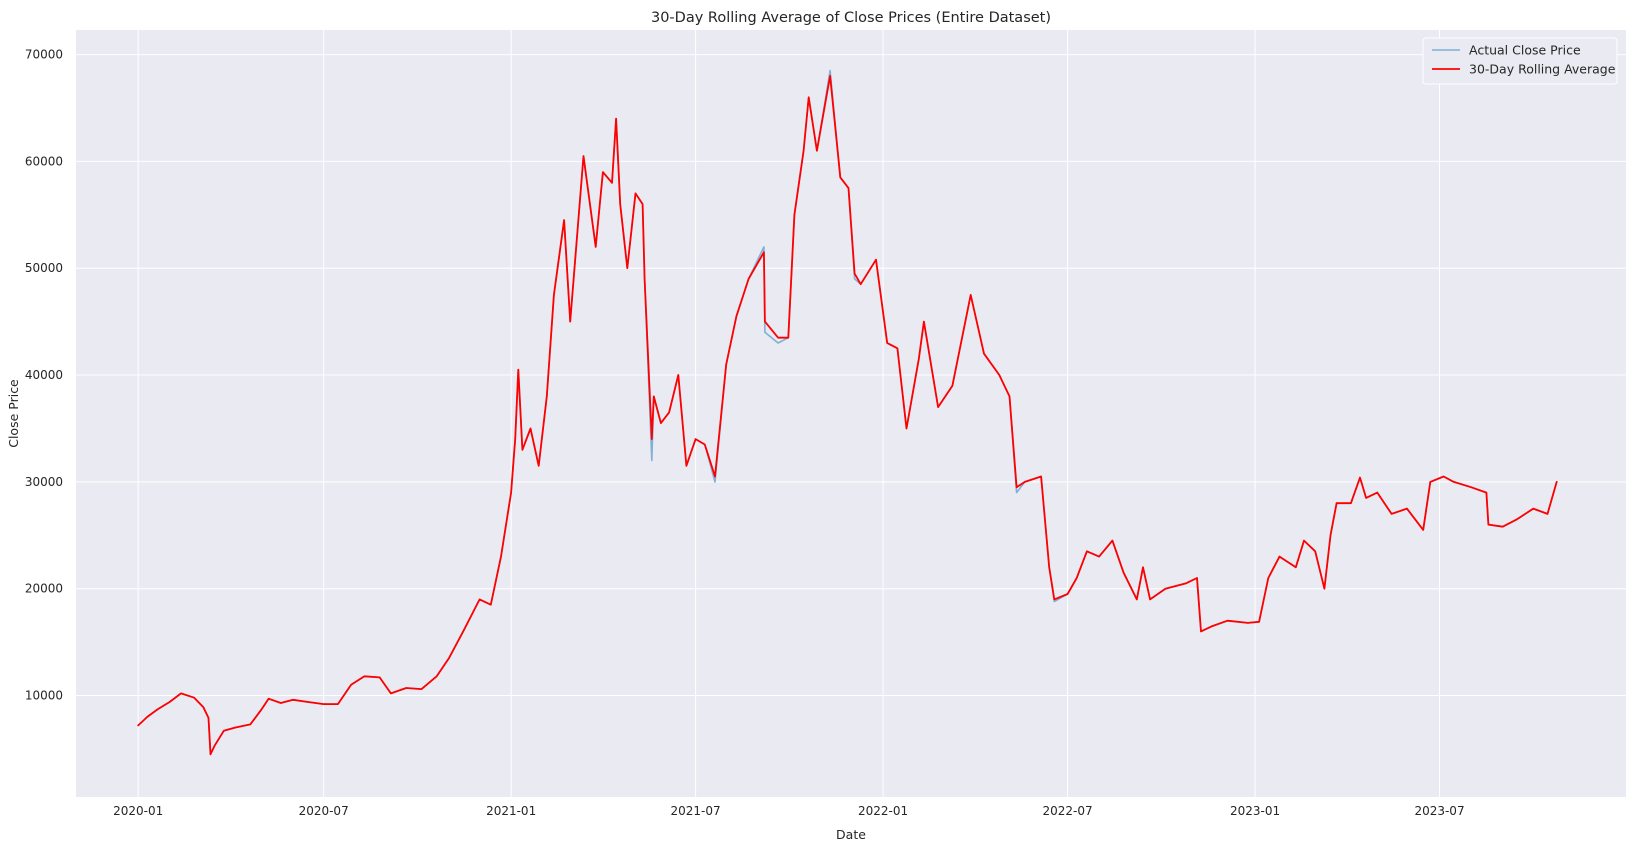  What do you see at coordinates (1067, 811) in the screenshot?
I see `x-tick-label: 2022-07` at bounding box center [1067, 811].